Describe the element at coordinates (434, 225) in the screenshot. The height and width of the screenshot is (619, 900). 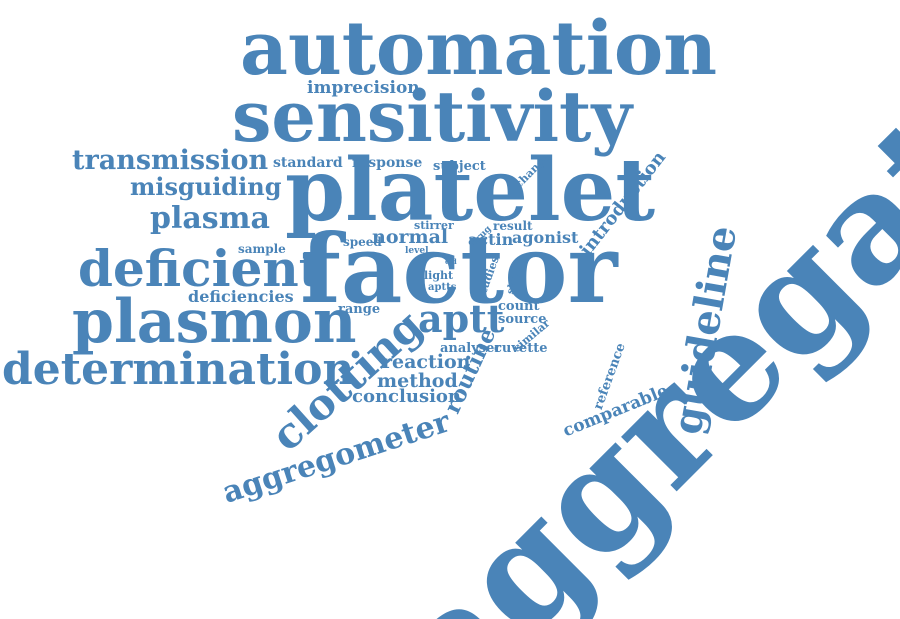
I see `word-stirrer: stirrer` at that location.